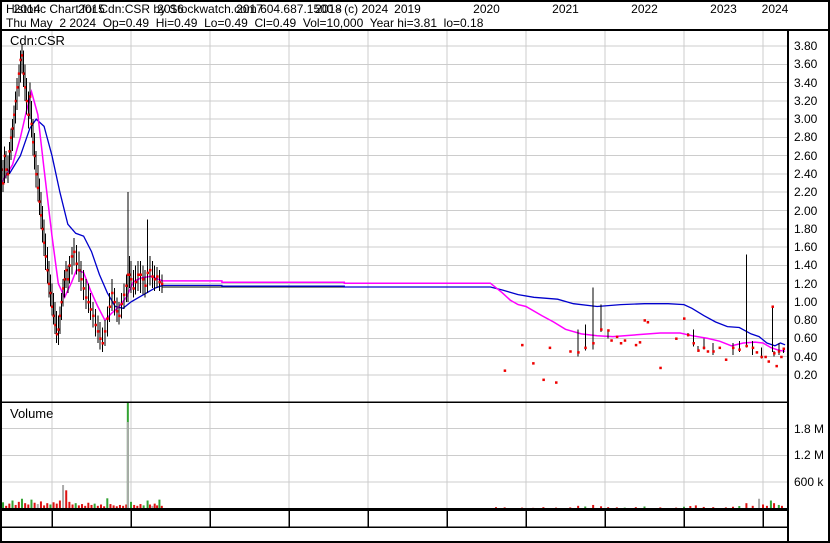 The image size is (830, 543). Describe the element at coordinates (806, 137) in the screenshot. I see `price-tick-label: 2.80` at that location.